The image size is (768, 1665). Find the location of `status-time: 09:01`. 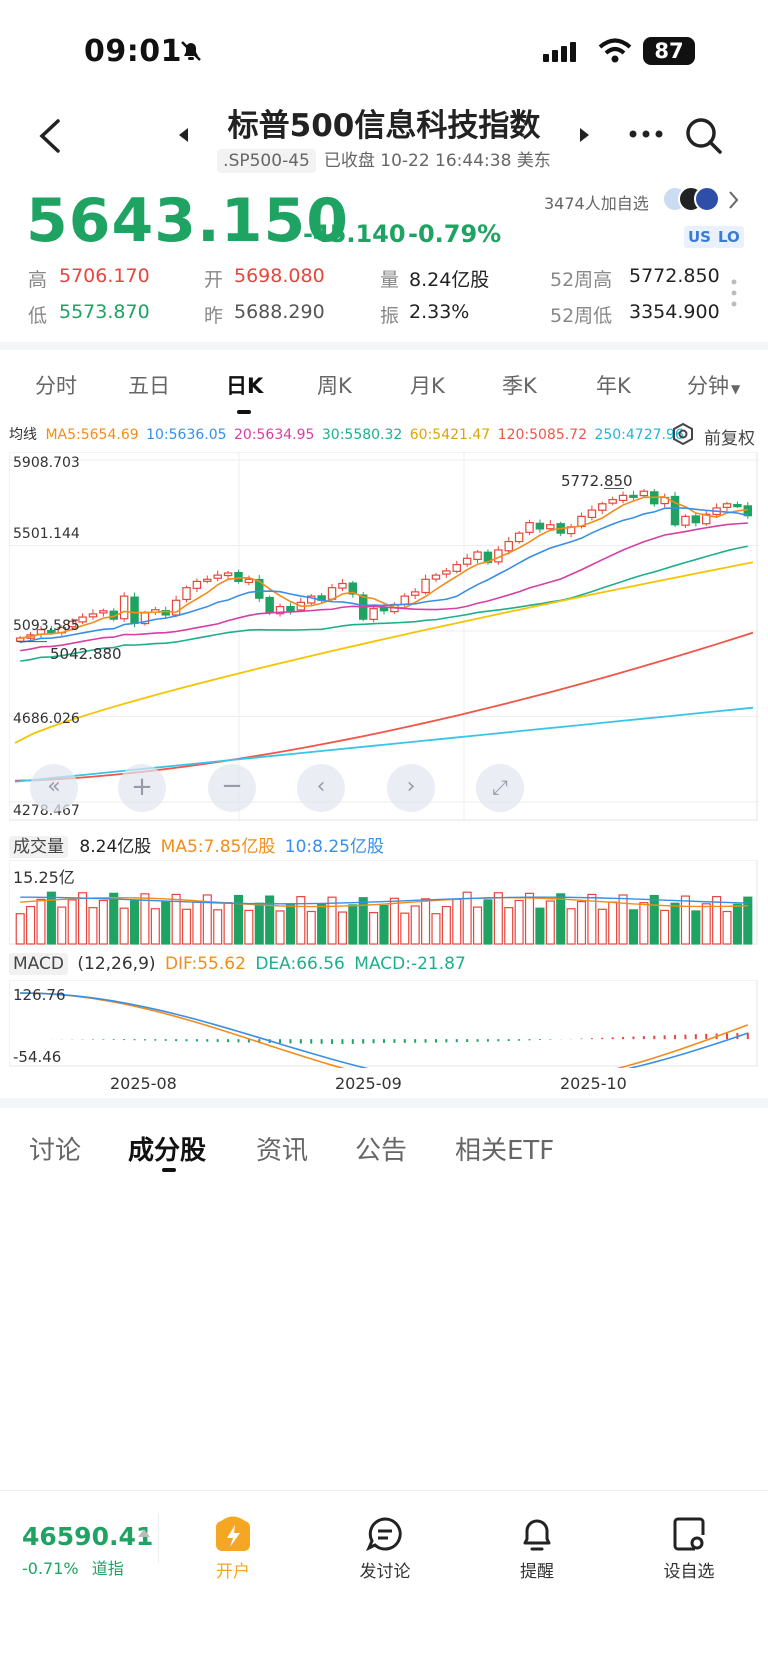

status-time: 09:01 is located at coordinates (133, 51).